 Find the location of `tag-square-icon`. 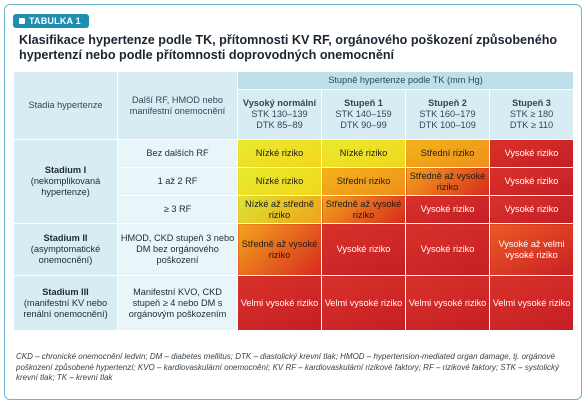

tag-square-icon is located at coordinates (22, 21).